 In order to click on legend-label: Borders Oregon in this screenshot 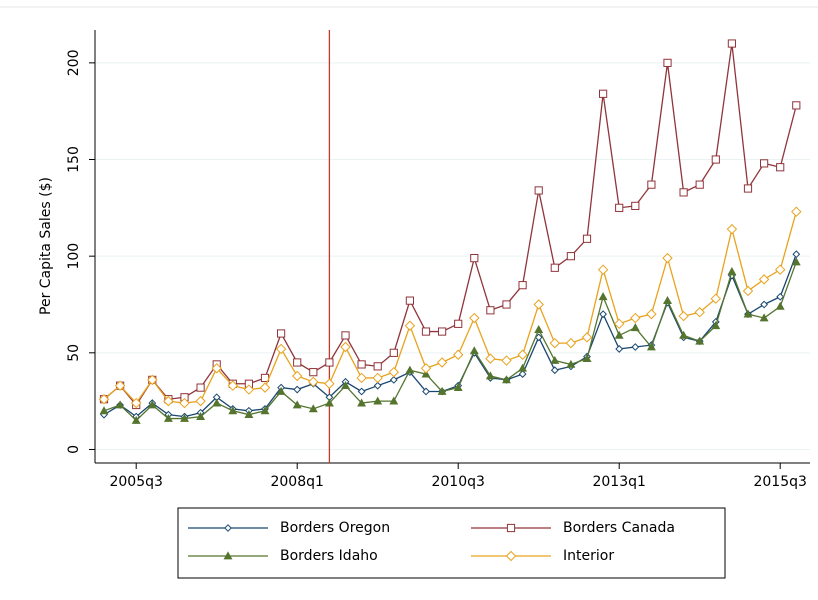, I will do `click(335, 528)`.